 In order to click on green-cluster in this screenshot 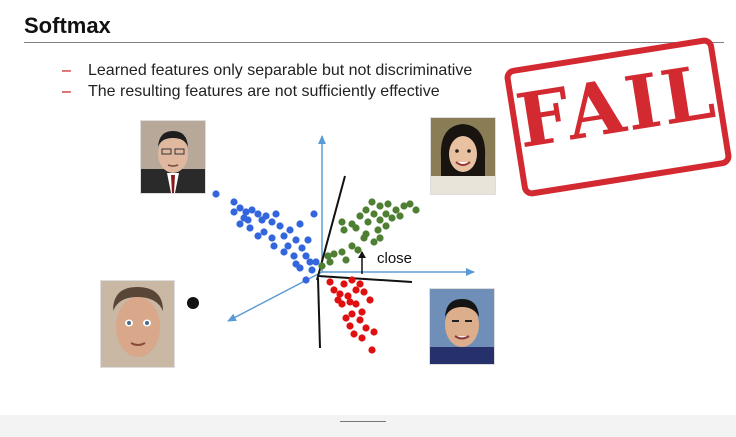, I will do `click(369, 234)`.